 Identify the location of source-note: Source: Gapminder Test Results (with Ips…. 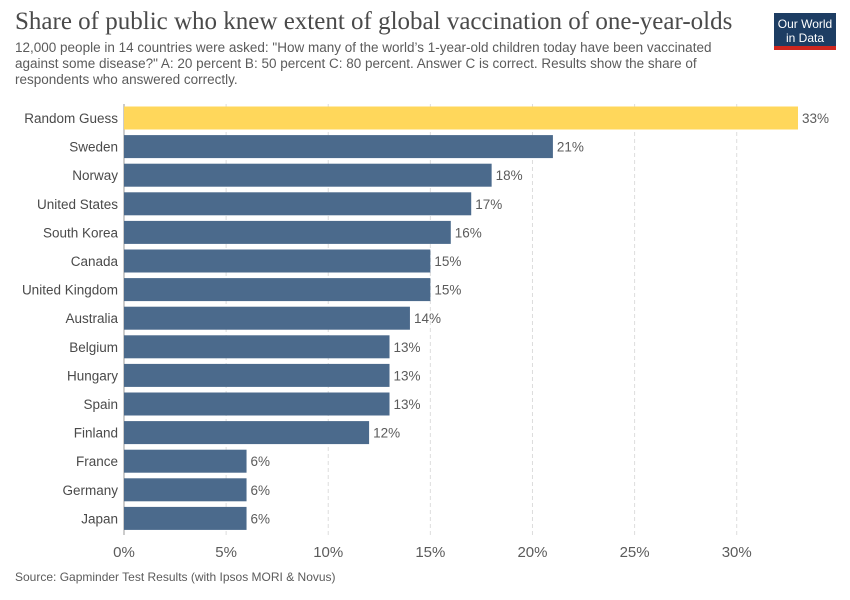
(175, 577).